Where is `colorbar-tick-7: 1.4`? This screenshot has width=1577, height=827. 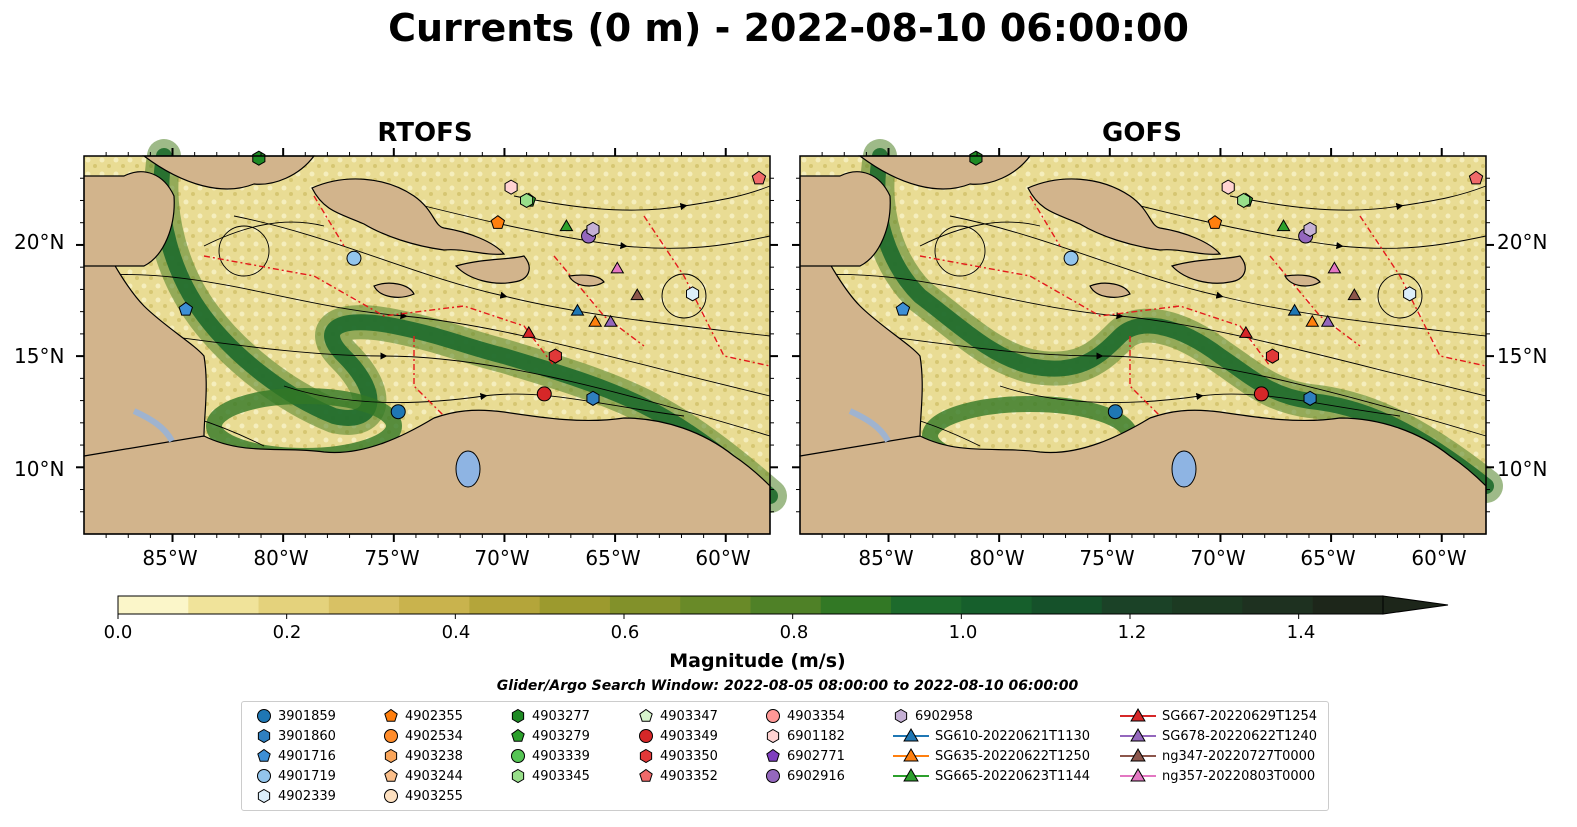 colorbar-tick-7: 1.4 is located at coordinates (1301, 632).